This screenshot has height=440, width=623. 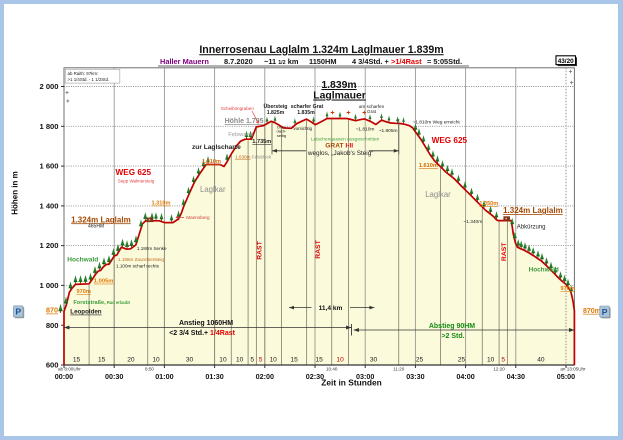 I want to click on svg-text: ~1.805m, so click(x=388, y=131).